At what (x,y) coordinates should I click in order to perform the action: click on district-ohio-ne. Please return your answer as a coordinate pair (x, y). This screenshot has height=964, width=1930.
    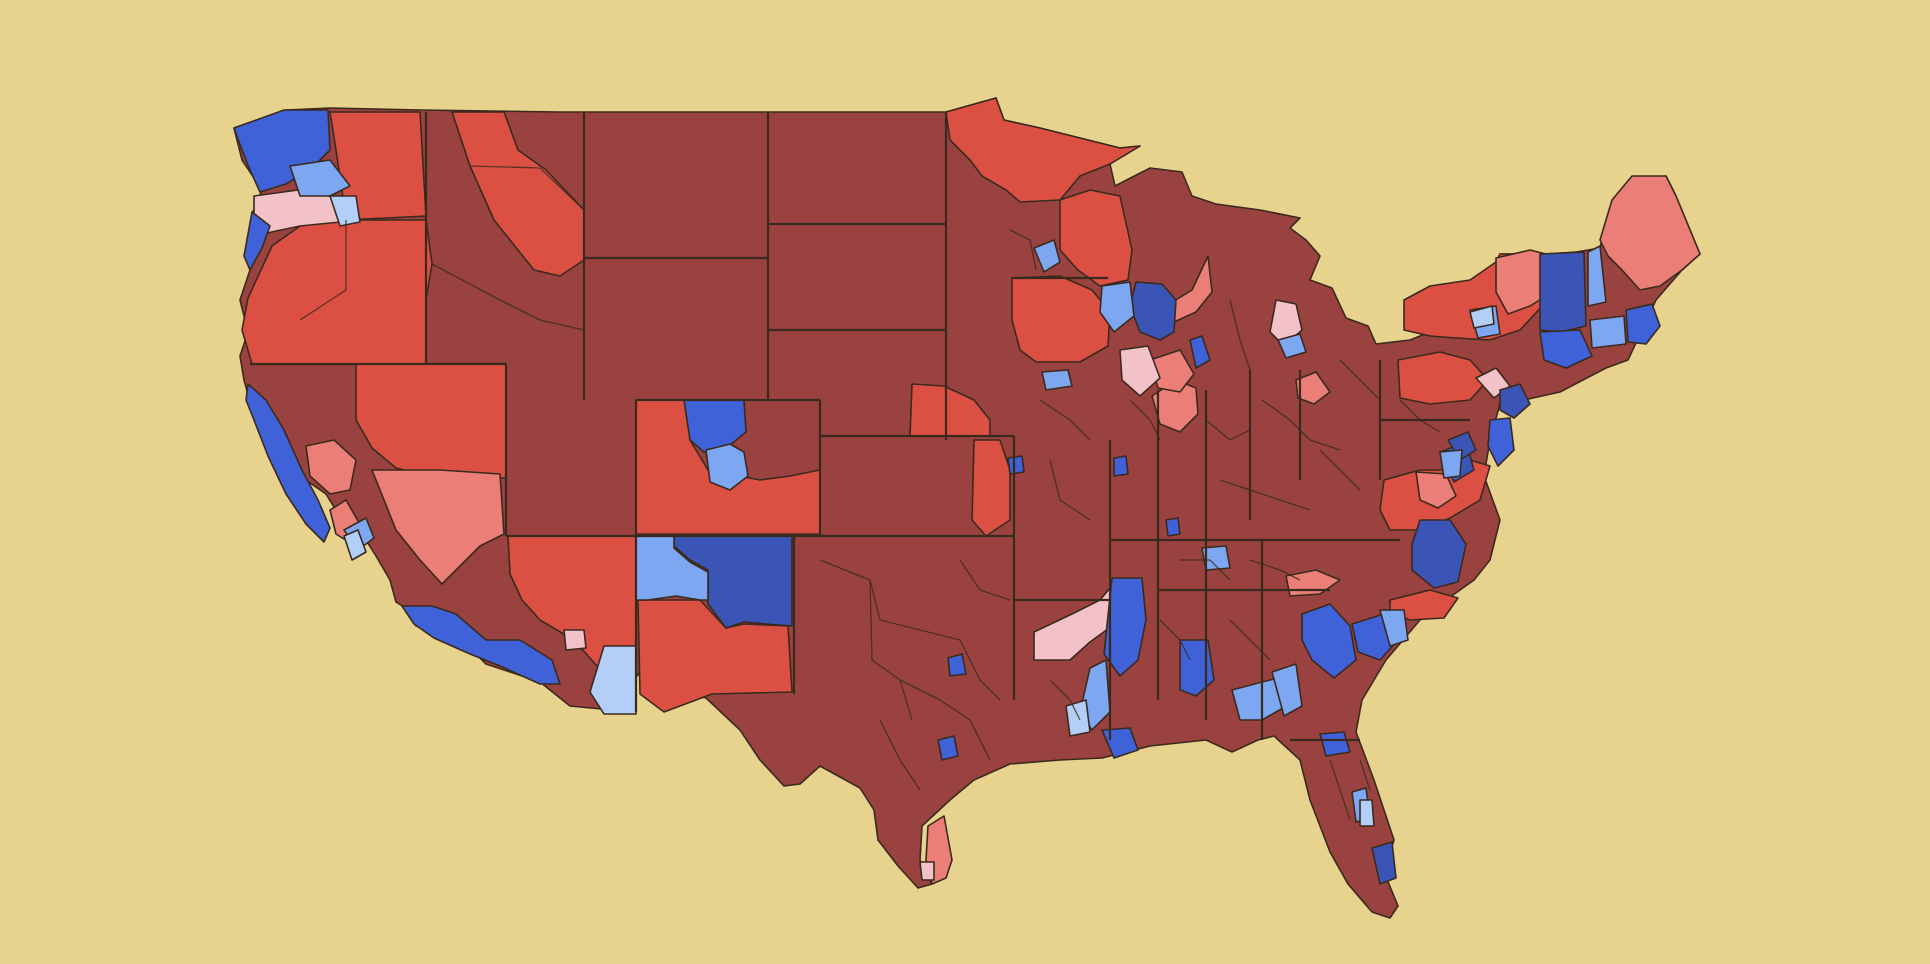
    Looking at the image, I should click on (1313, 388).